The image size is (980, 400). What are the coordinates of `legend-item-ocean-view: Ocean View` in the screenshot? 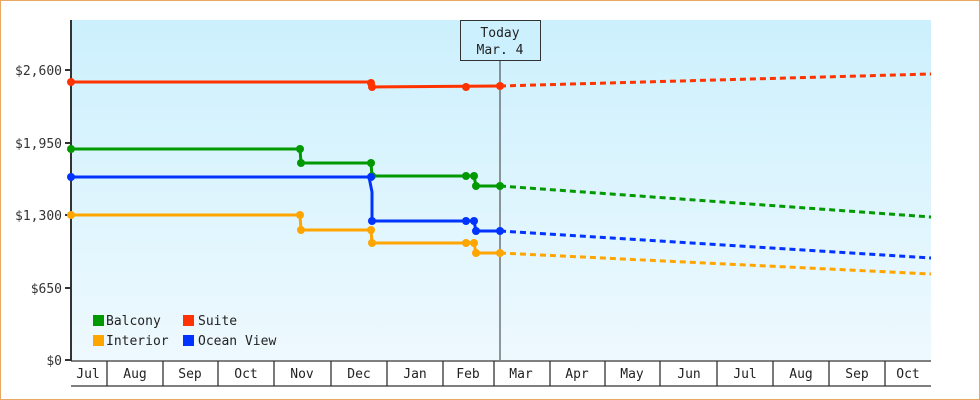 It's located at (229, 341).